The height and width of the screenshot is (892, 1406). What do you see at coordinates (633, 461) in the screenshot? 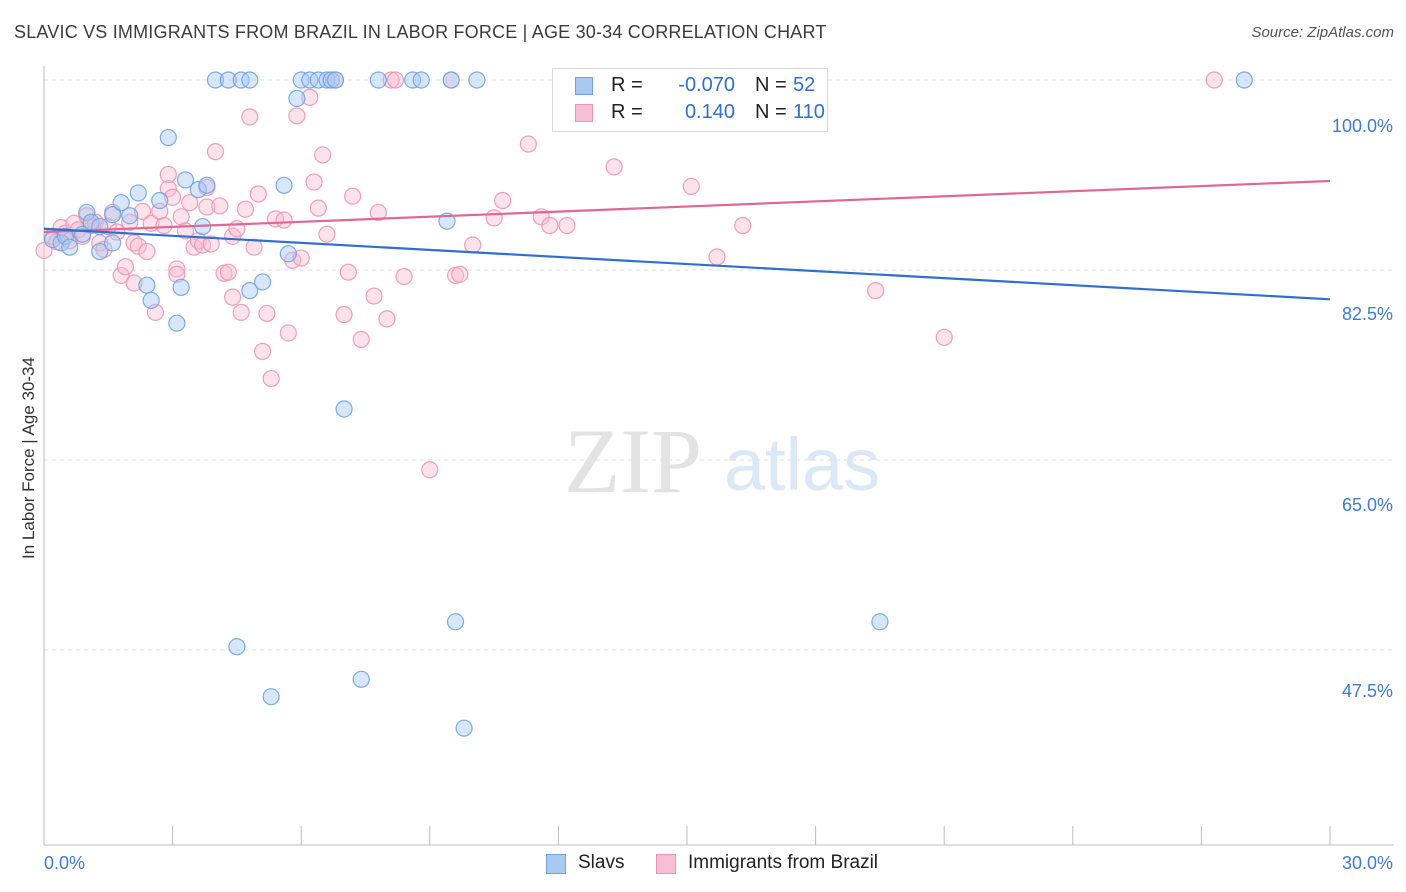
I see `watermark-zip: ZIP` at bounding box center [633, 461].